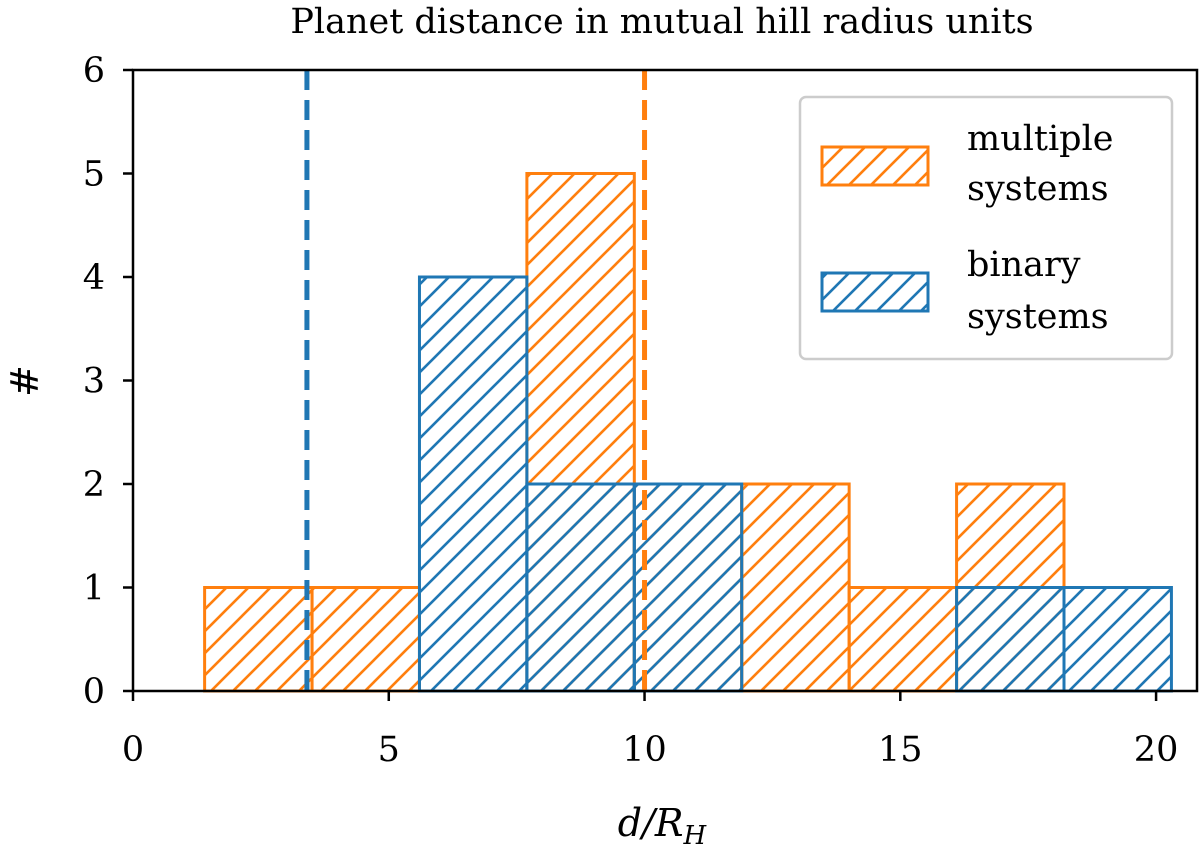 The image size is (1200, 844). I want to click on y-axis-label: #, so click(25, 381).